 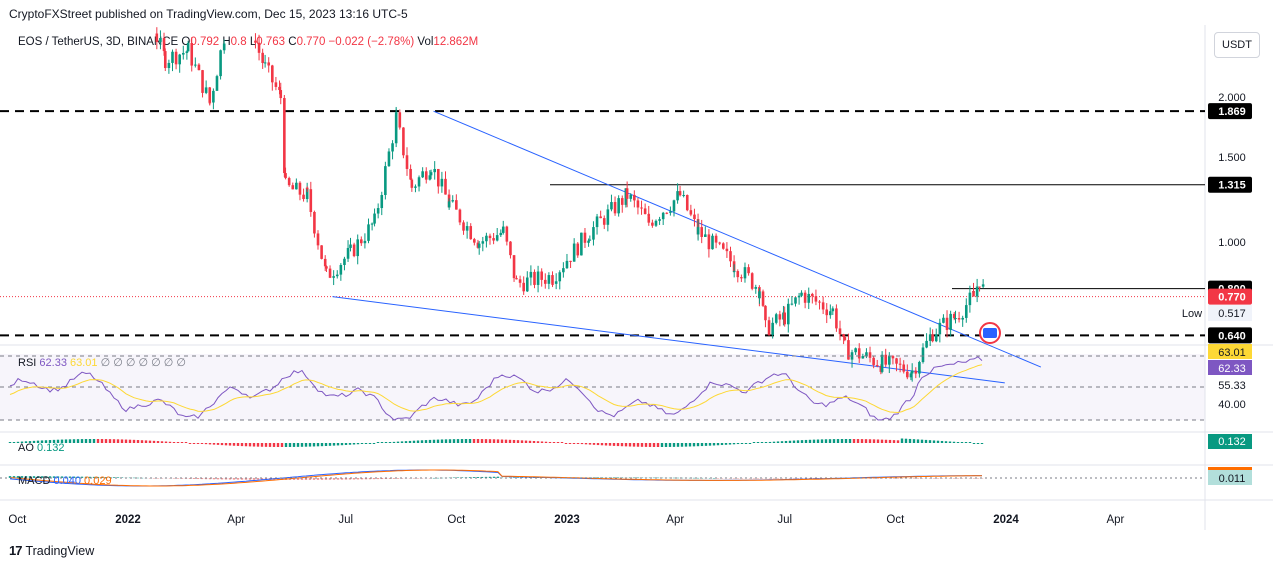 I want to click on footer-brand: 17 TradingView, so click(x=51, y=550).